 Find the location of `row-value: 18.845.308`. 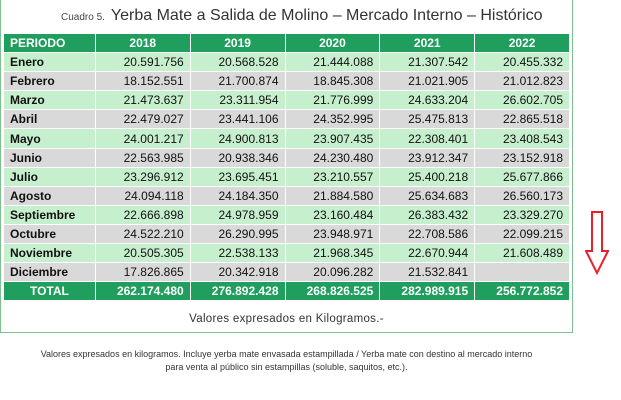

row-value: 18.845.308 is located at coordinates (332, 81).